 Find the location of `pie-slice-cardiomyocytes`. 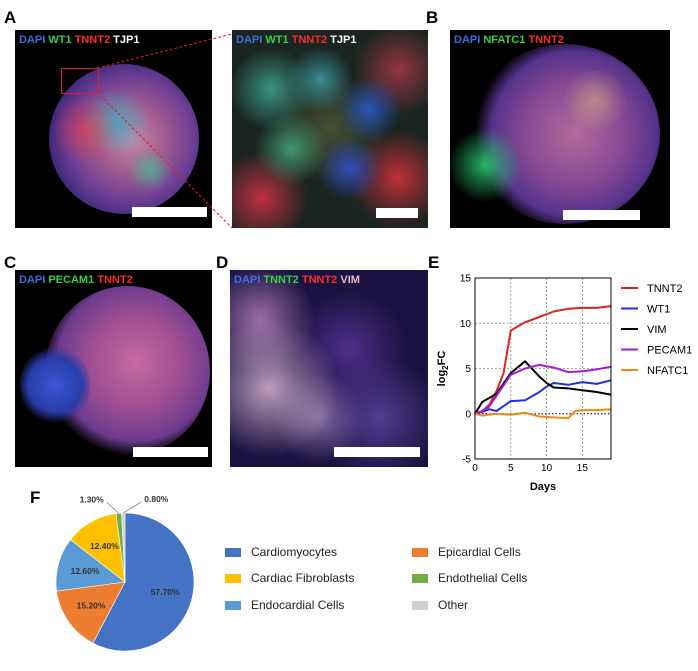

pie-slice-cardiomyocytes is located at coordinates (143, 582).